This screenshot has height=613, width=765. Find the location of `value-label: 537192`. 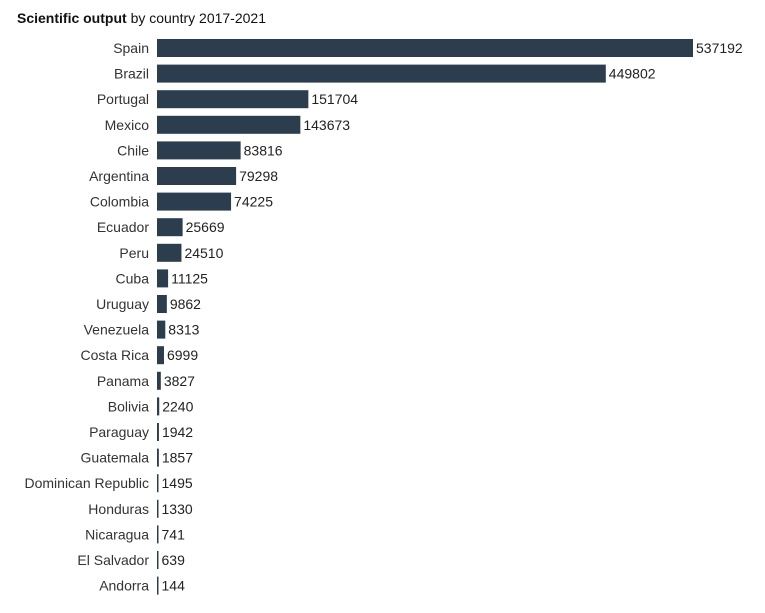

value-label: 537192 is located at coordinates (719, 48).